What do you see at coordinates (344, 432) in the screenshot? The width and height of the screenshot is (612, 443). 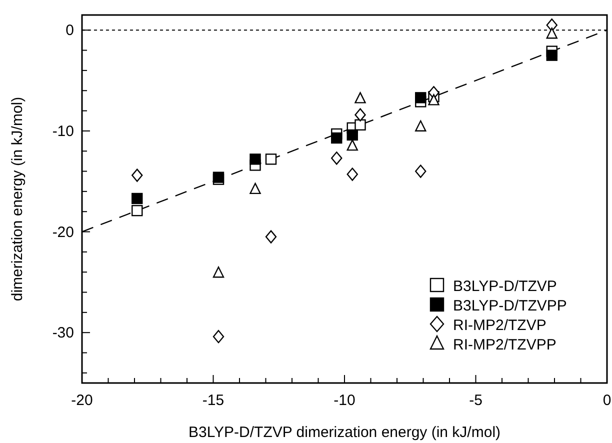 I see `x-axis-title: B3LYP-D/TZVP dimerization energy (in kJ/mol)` at bounding box center [344, 432].